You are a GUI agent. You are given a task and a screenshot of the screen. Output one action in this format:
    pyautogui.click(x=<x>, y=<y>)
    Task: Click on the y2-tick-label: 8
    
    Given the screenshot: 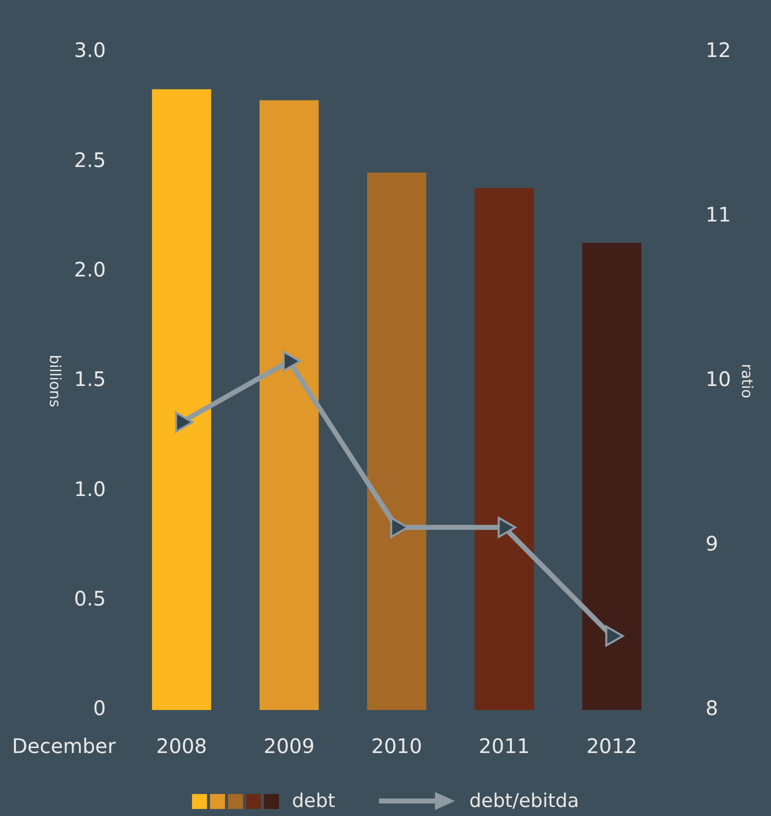 What is the action you would take?
    pyautogui.click(x=712, y=708)
    